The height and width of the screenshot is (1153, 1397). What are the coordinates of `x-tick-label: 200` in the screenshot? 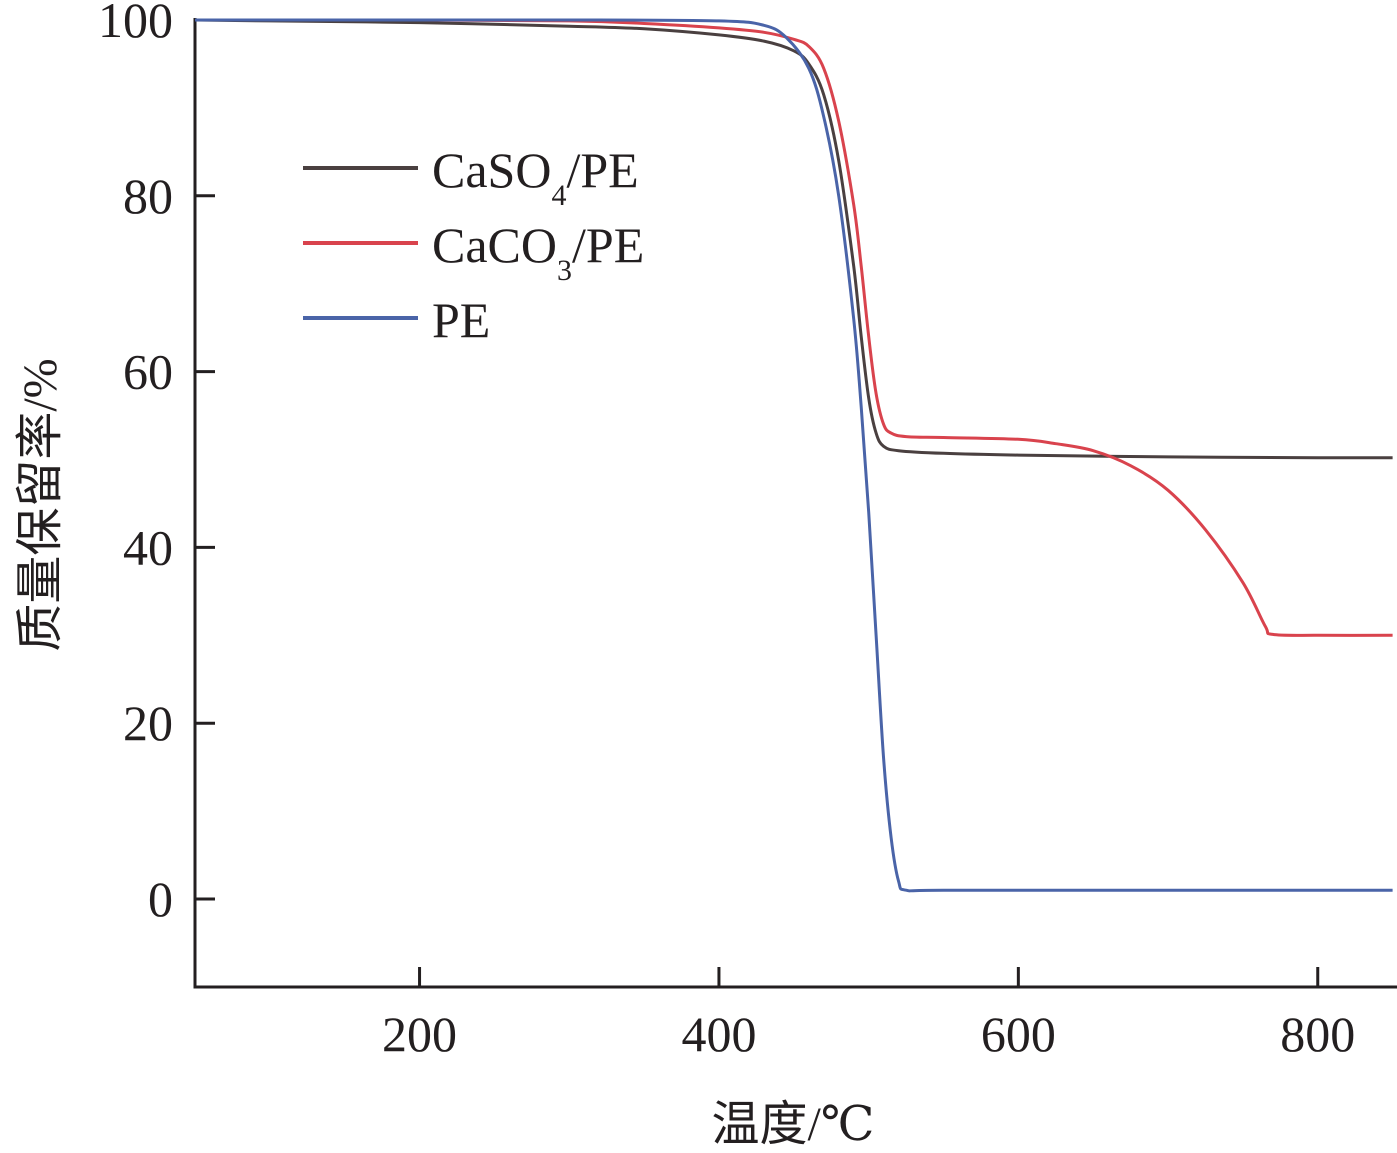 It's located at (419, 1034).